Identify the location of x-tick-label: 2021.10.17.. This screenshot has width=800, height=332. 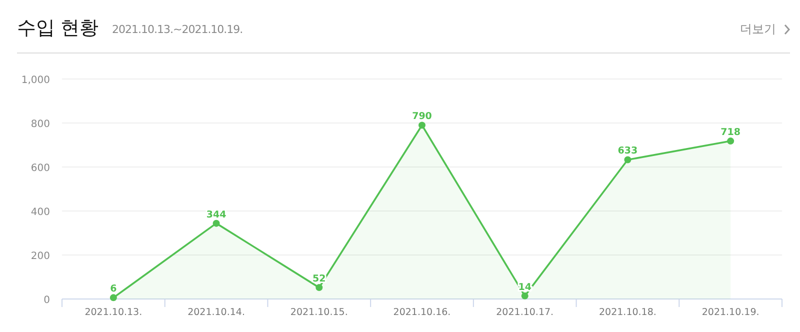
(525, 312).